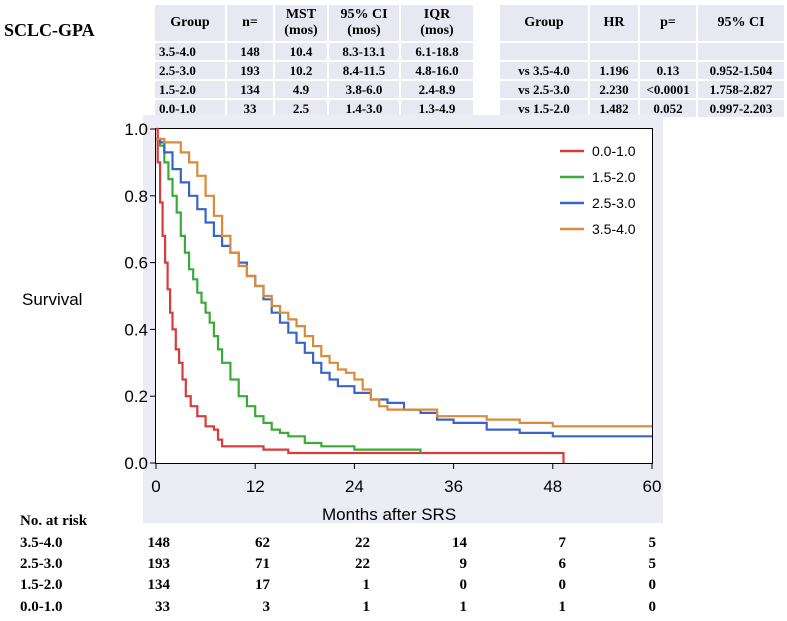  Describe the element at coordinates (393, 566) in the screenshot. I see `risk-row: 2.5-3.0 193 71 22 9 6 5` at that location.